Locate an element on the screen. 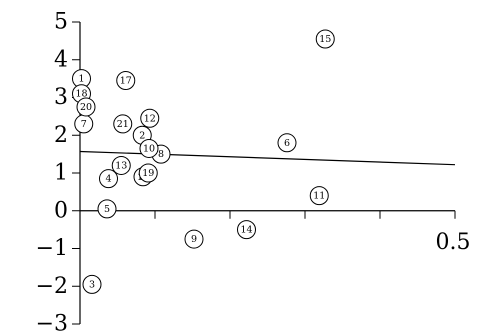  regression-line is located at coordinates (267, 158).